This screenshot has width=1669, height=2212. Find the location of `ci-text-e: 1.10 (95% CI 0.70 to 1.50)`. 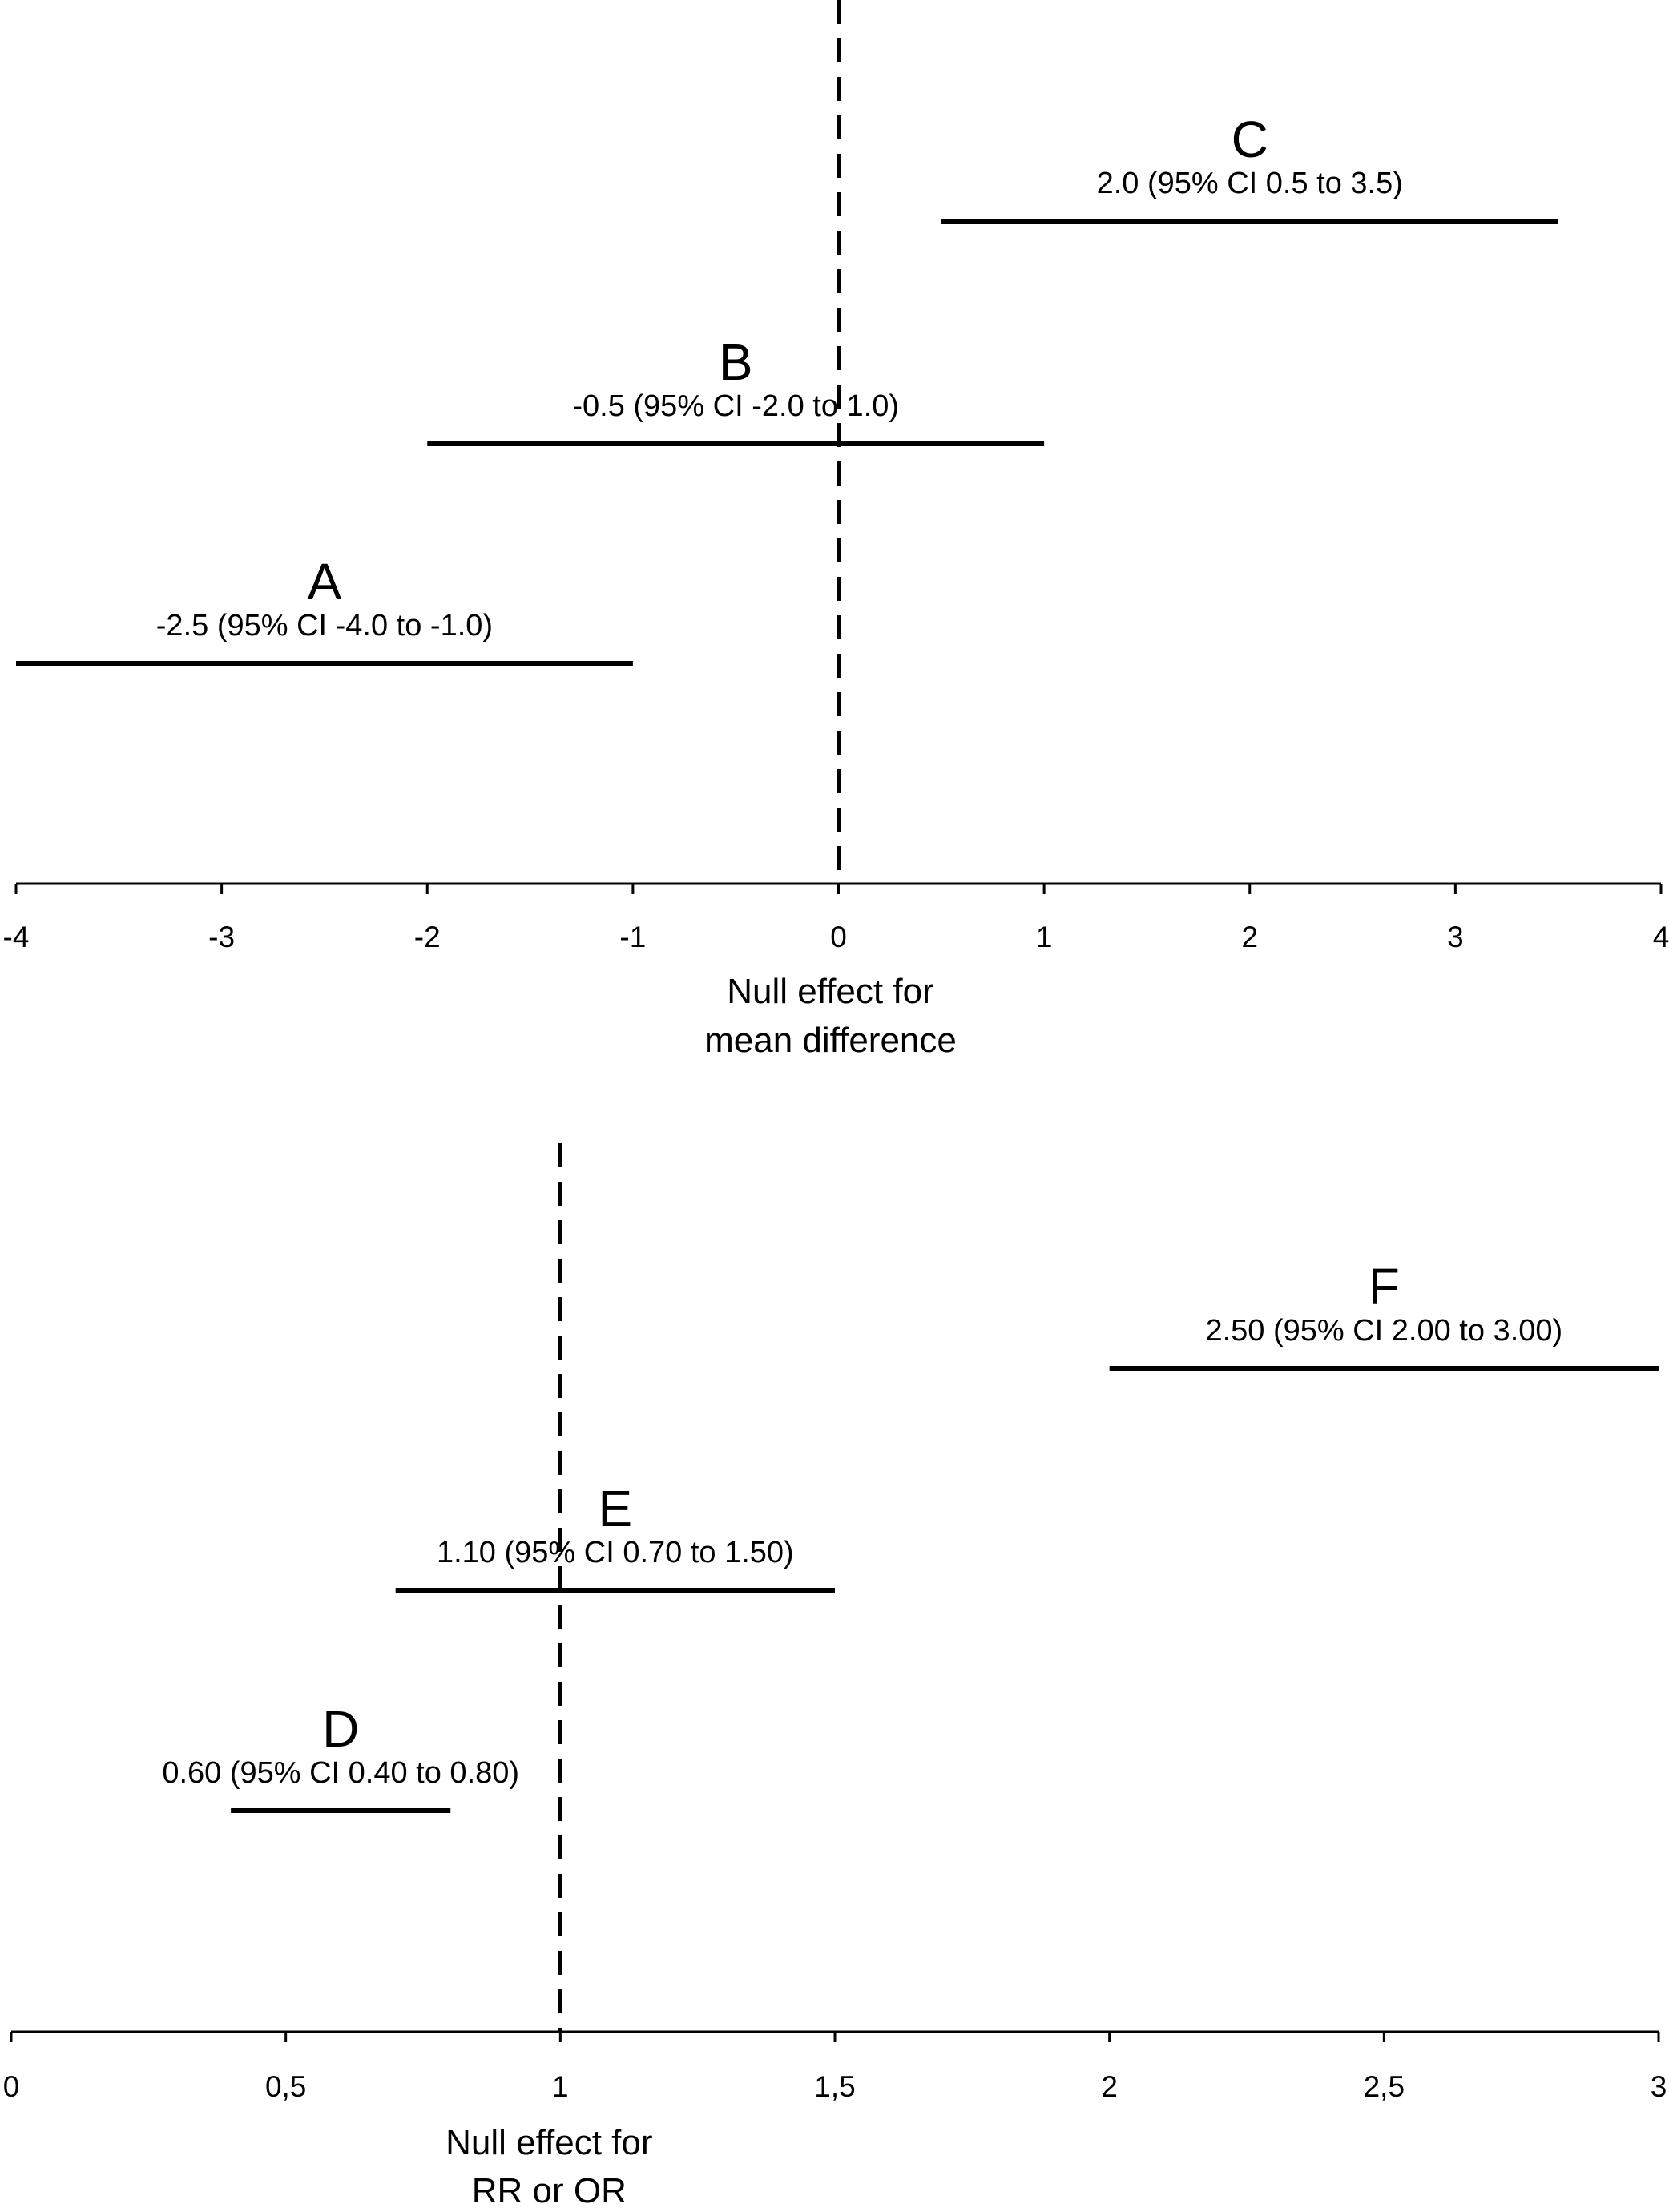

ci-text-e: 1.10 (95% CI 0.70 to 1.50) is located at coordinates (615, 1552).